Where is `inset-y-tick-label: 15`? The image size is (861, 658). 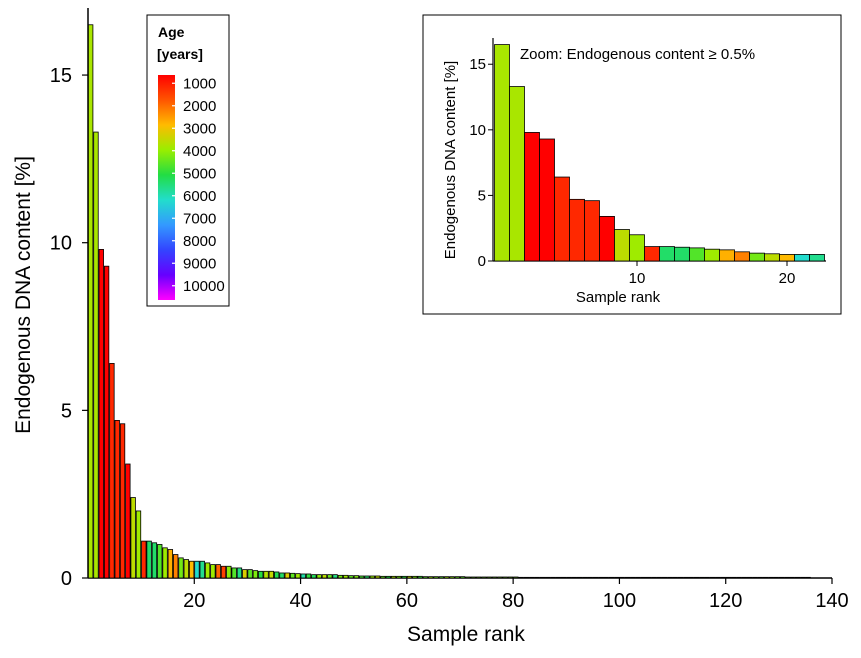
inset-y-tick-label: 15 is located at coordinates (477, 64).